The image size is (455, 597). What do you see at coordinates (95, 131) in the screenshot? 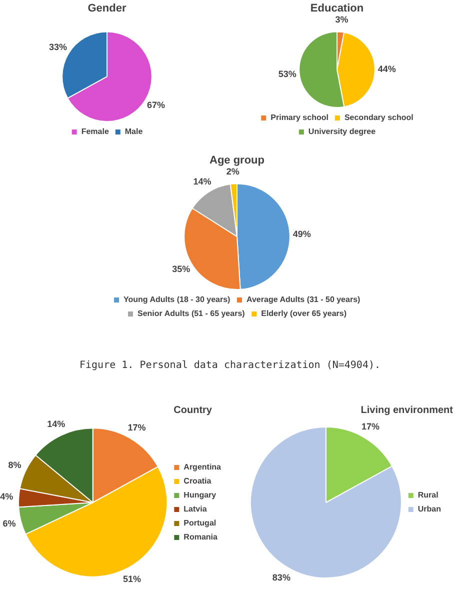
I see `legend-label: Female` at bounding box center [95, 131].